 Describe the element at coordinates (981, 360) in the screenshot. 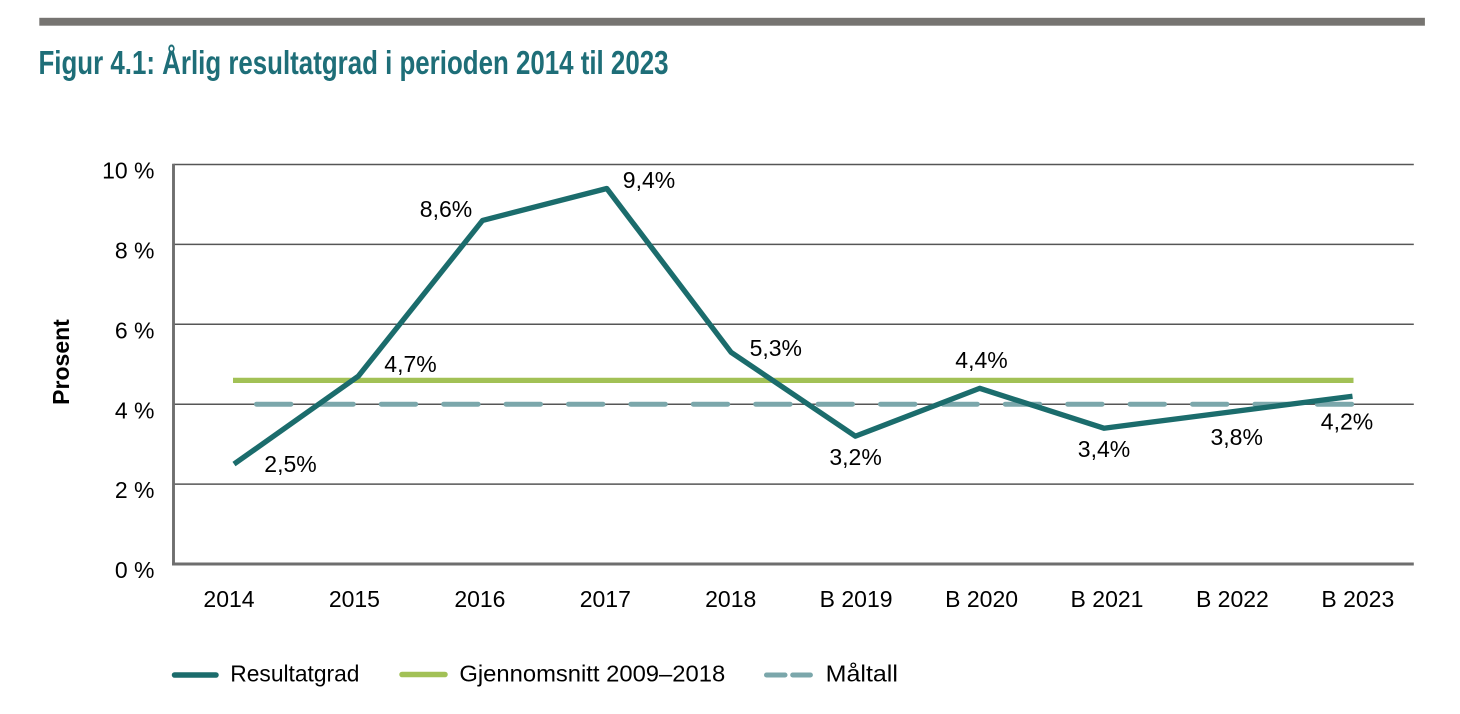

I see `svg-text: 4,4%` at that location.